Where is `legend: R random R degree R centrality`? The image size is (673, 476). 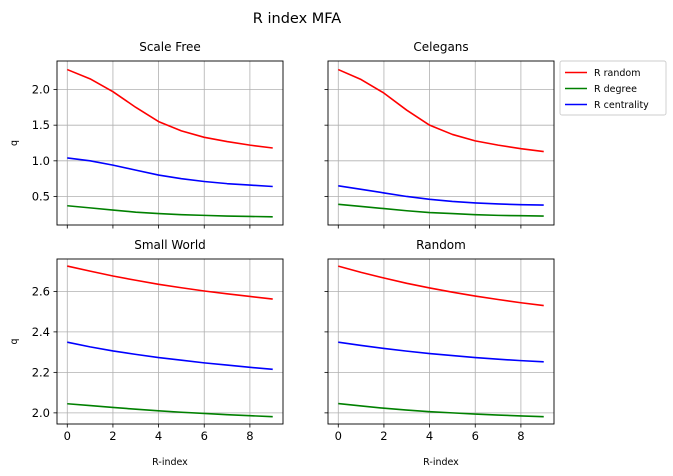 legend: R random R degree R centrality is located at coordinates (613, 88).